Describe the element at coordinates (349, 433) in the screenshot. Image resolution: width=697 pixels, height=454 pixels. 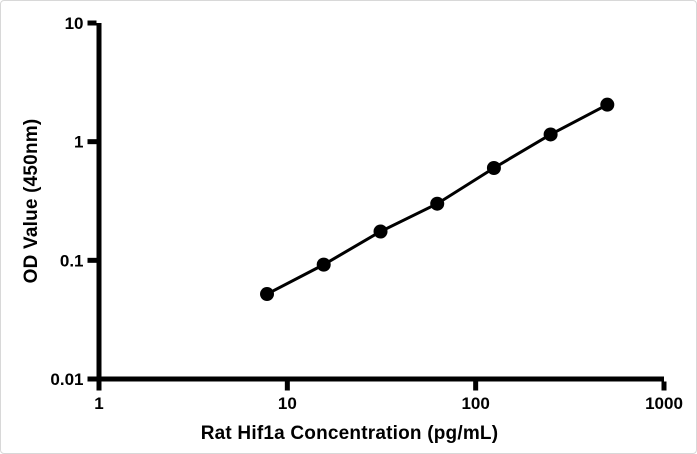
I see `x-axis-title: Rat Hif1a Concentration (pg/mL)` at that location.